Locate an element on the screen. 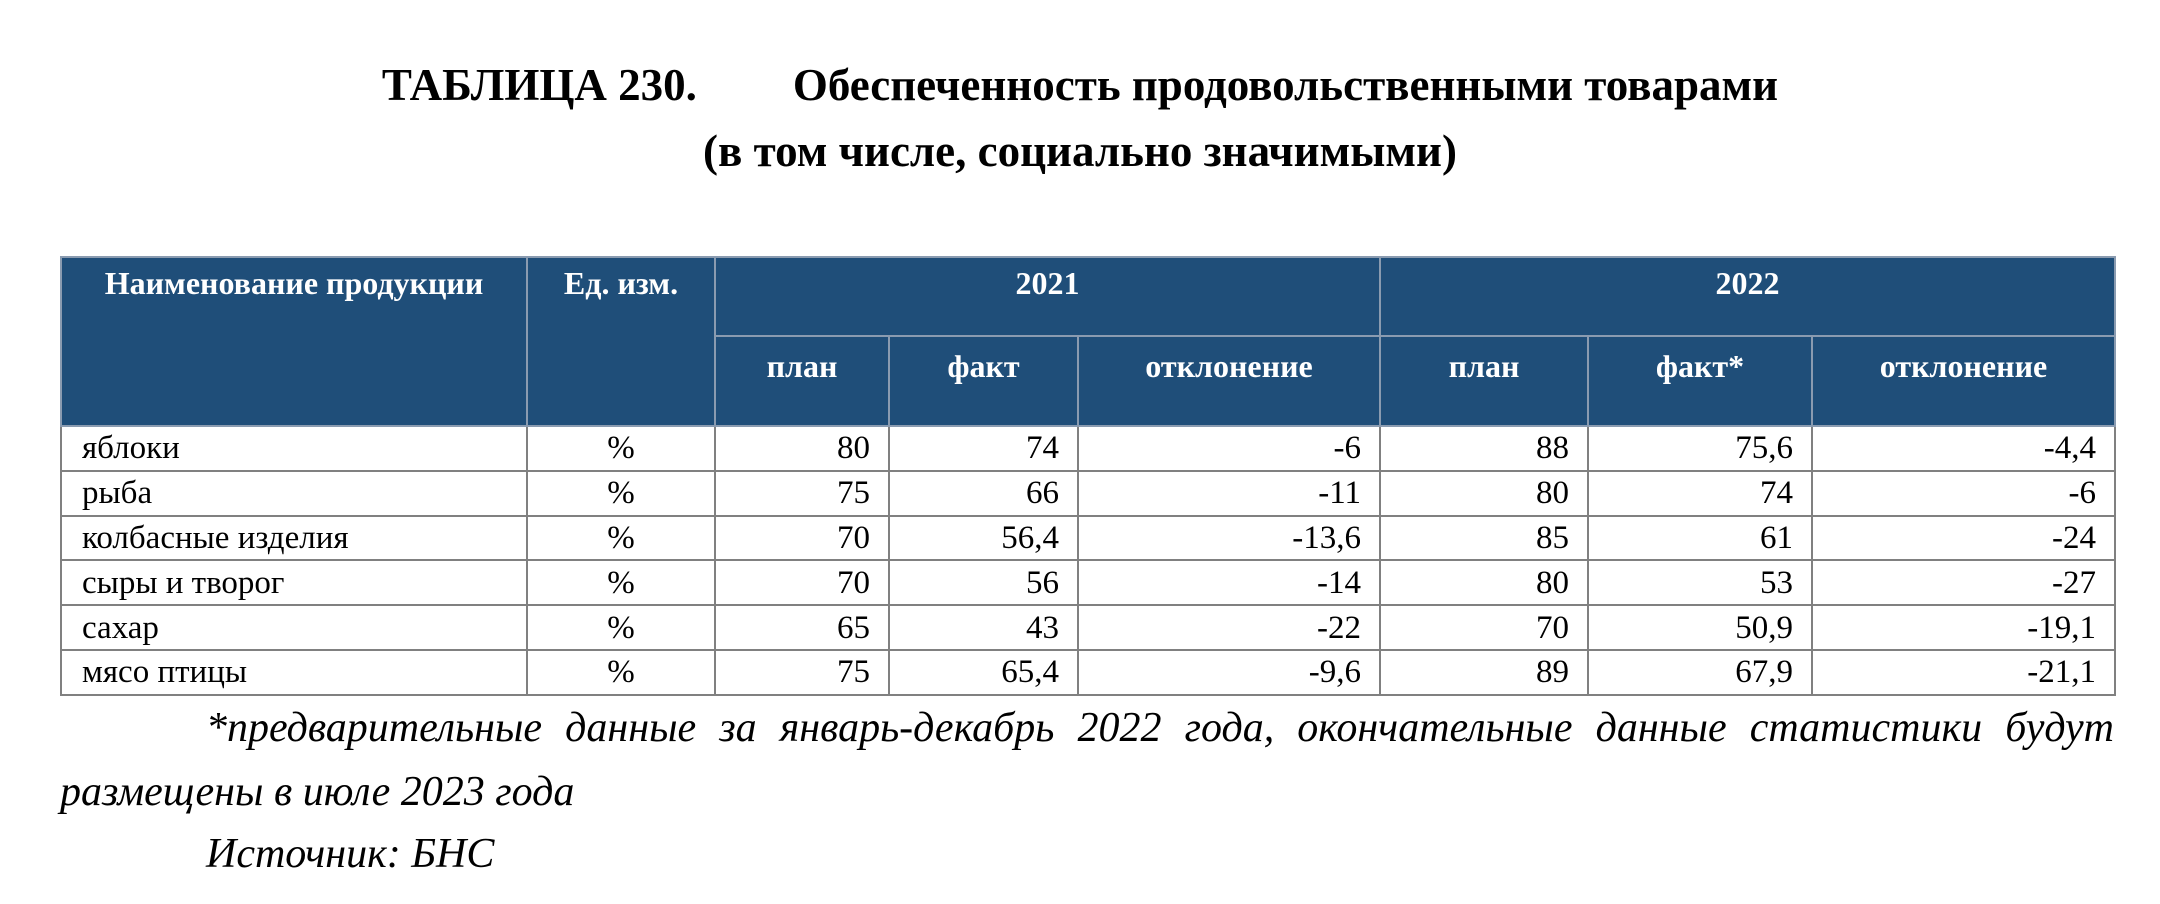 The height and width of the screenshot is (904, 2160). value-cell: -11 is located at coordinates (1229, 493).